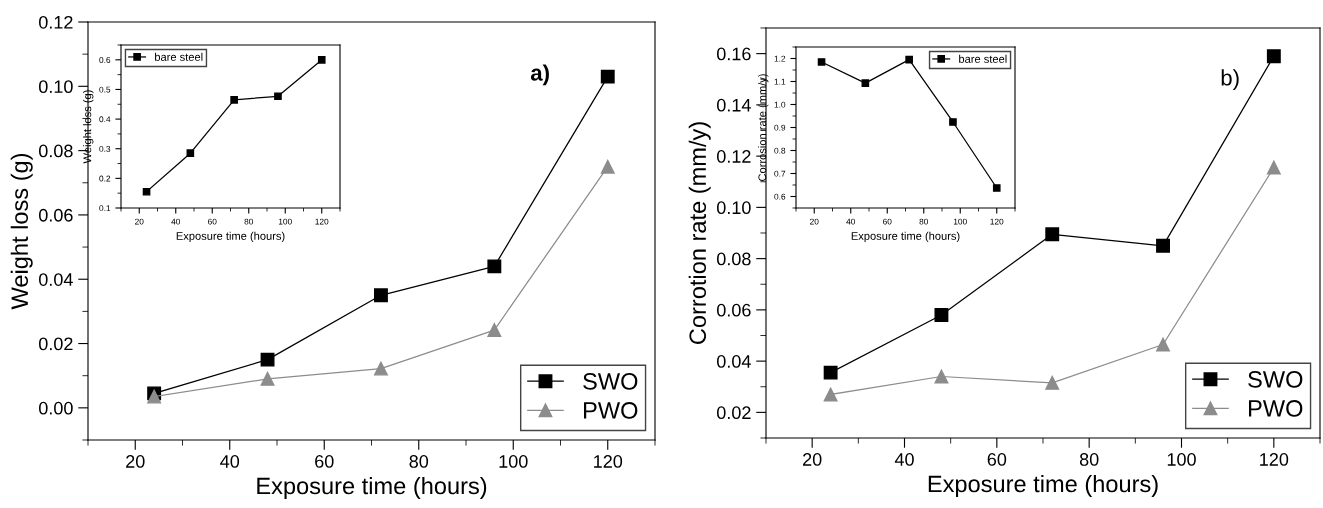  I want to click on annotation: a), so click(539, 75).